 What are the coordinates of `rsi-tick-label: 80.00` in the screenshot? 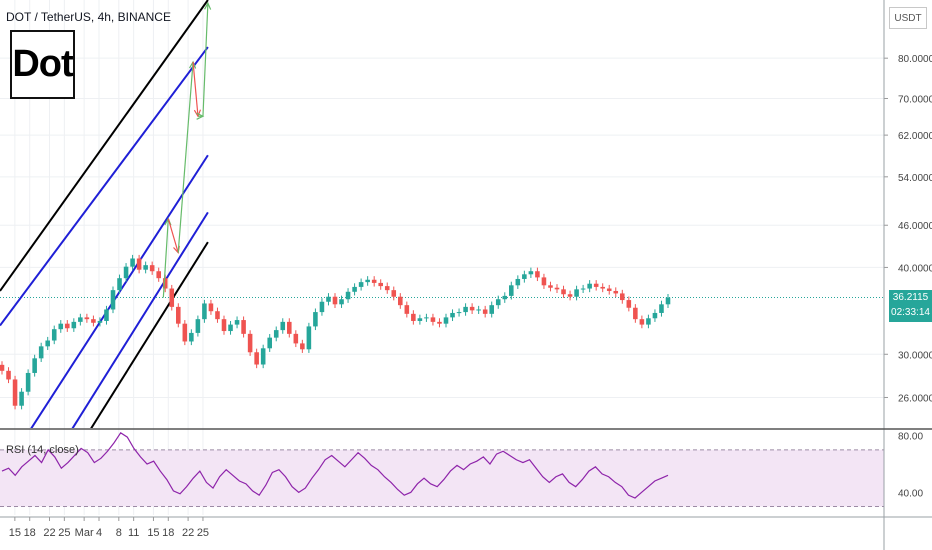 It's located at (910, 437).